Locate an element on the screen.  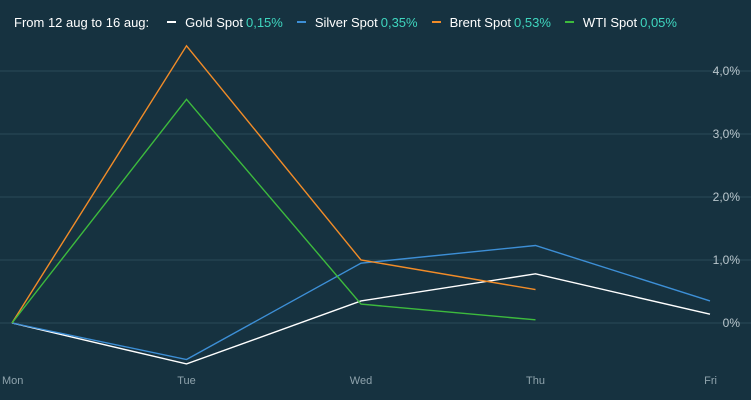
x-axis: Mon Tue Wed Thu Fri is located at coordinates (359, 381).